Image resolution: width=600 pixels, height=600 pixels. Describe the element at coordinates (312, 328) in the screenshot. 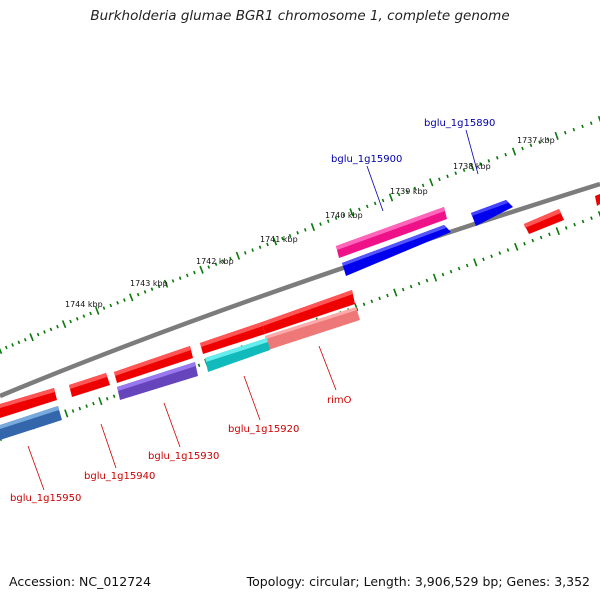

I see `gene-rimO` at that location.